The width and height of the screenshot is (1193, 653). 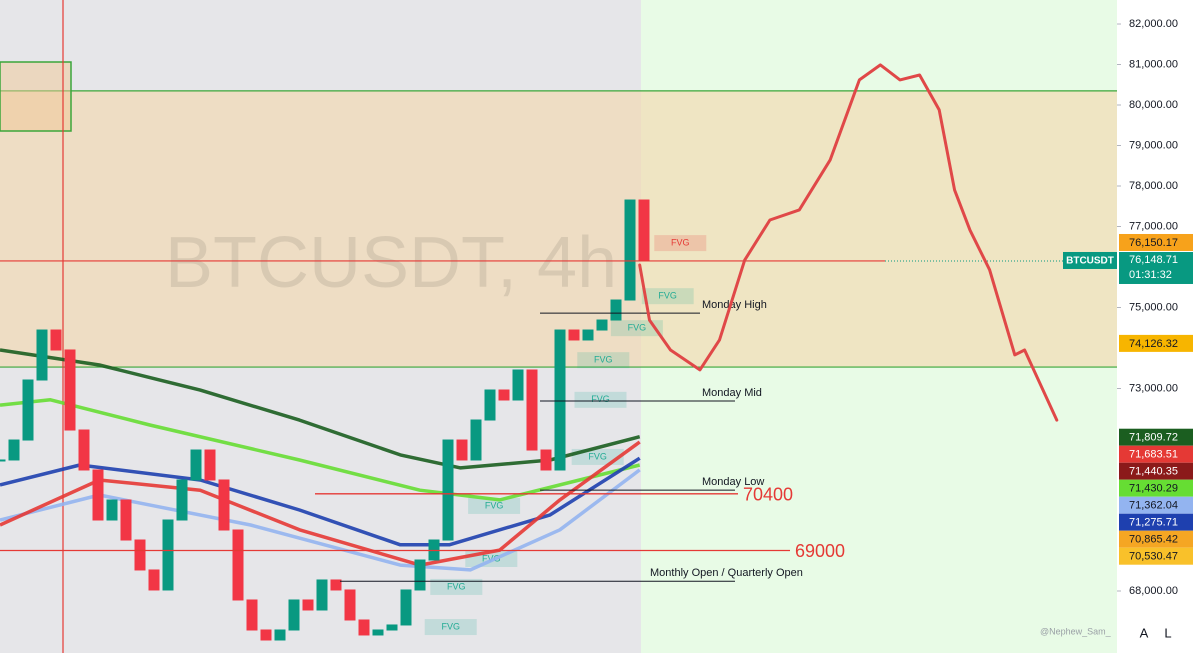 I want to click on price-tag-label: 70,530.47, so click(x=1153, y=557).